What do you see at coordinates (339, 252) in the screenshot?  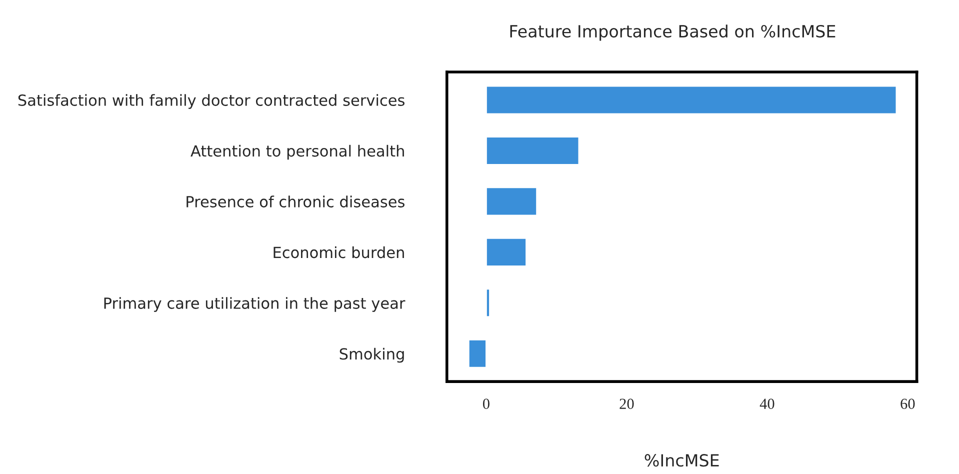 I see `y-tick-label: Economic burden` at bounding box center [339, 252].